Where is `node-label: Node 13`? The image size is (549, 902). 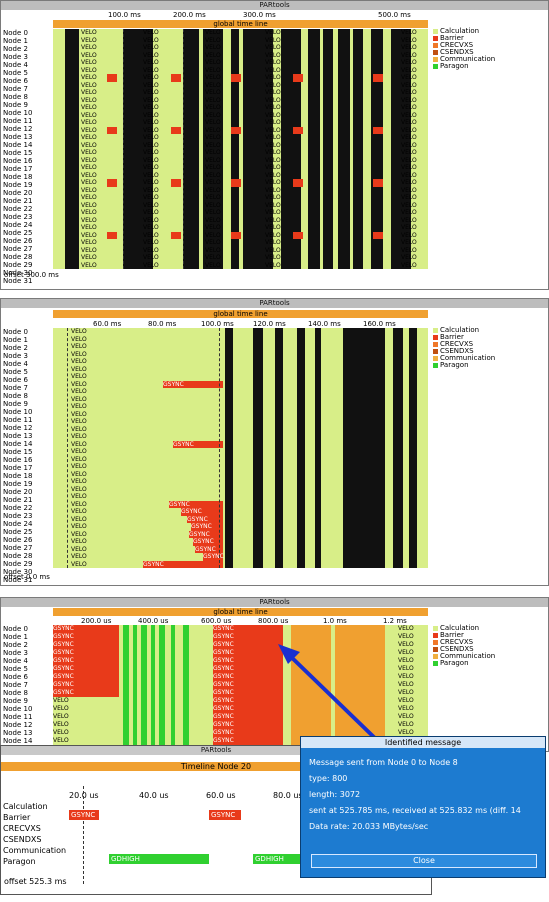 node-label: Node 13 is located at coordinates (18, 733).